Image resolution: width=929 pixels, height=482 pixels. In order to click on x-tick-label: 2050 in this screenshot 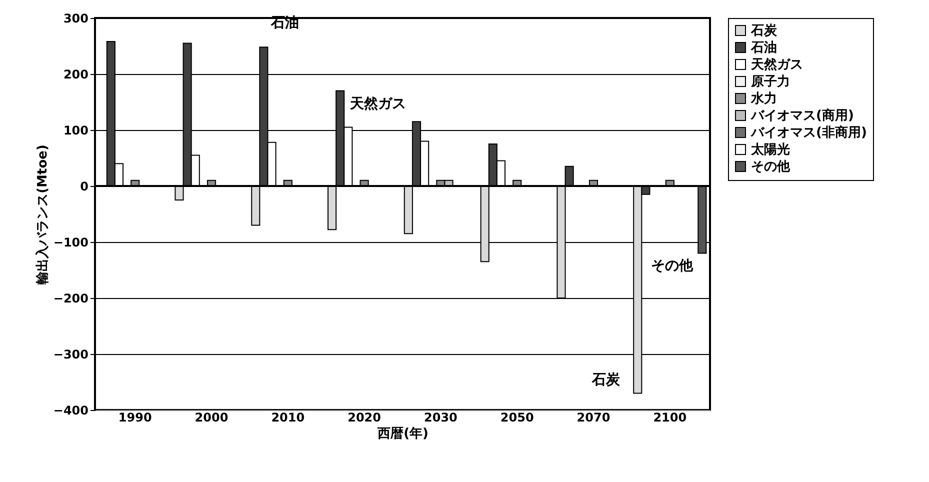, I will do `click(517, 417)`.